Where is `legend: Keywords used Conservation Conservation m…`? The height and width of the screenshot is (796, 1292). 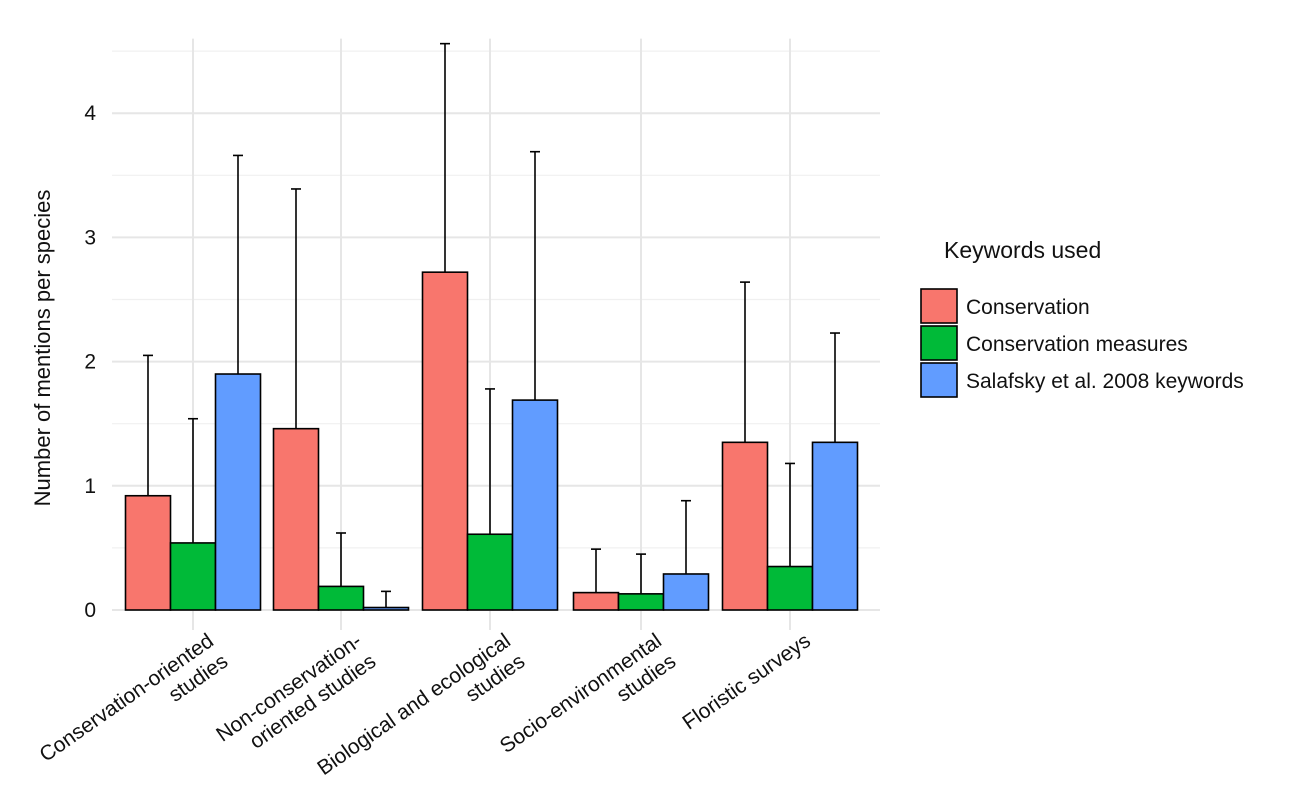 legend: Keywords used Conservation Conservation m… is located at coordinates (1082, 317).